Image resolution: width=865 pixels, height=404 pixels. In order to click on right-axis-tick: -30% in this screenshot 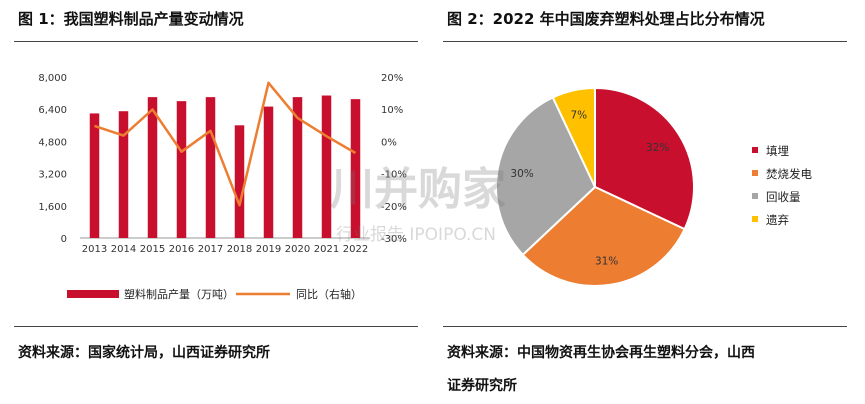, I will do `click(394, 239)`.